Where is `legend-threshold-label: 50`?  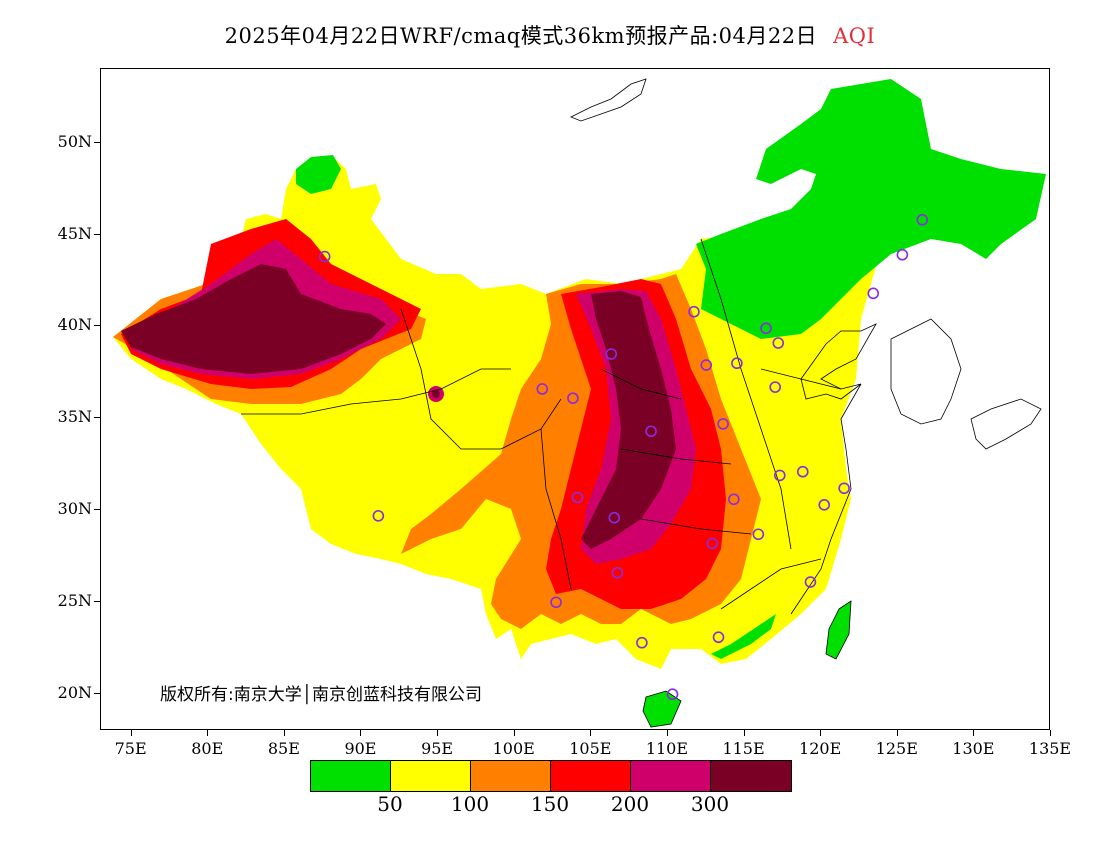 legend-threshold-label: 50 is located at coordinates (390, 804).